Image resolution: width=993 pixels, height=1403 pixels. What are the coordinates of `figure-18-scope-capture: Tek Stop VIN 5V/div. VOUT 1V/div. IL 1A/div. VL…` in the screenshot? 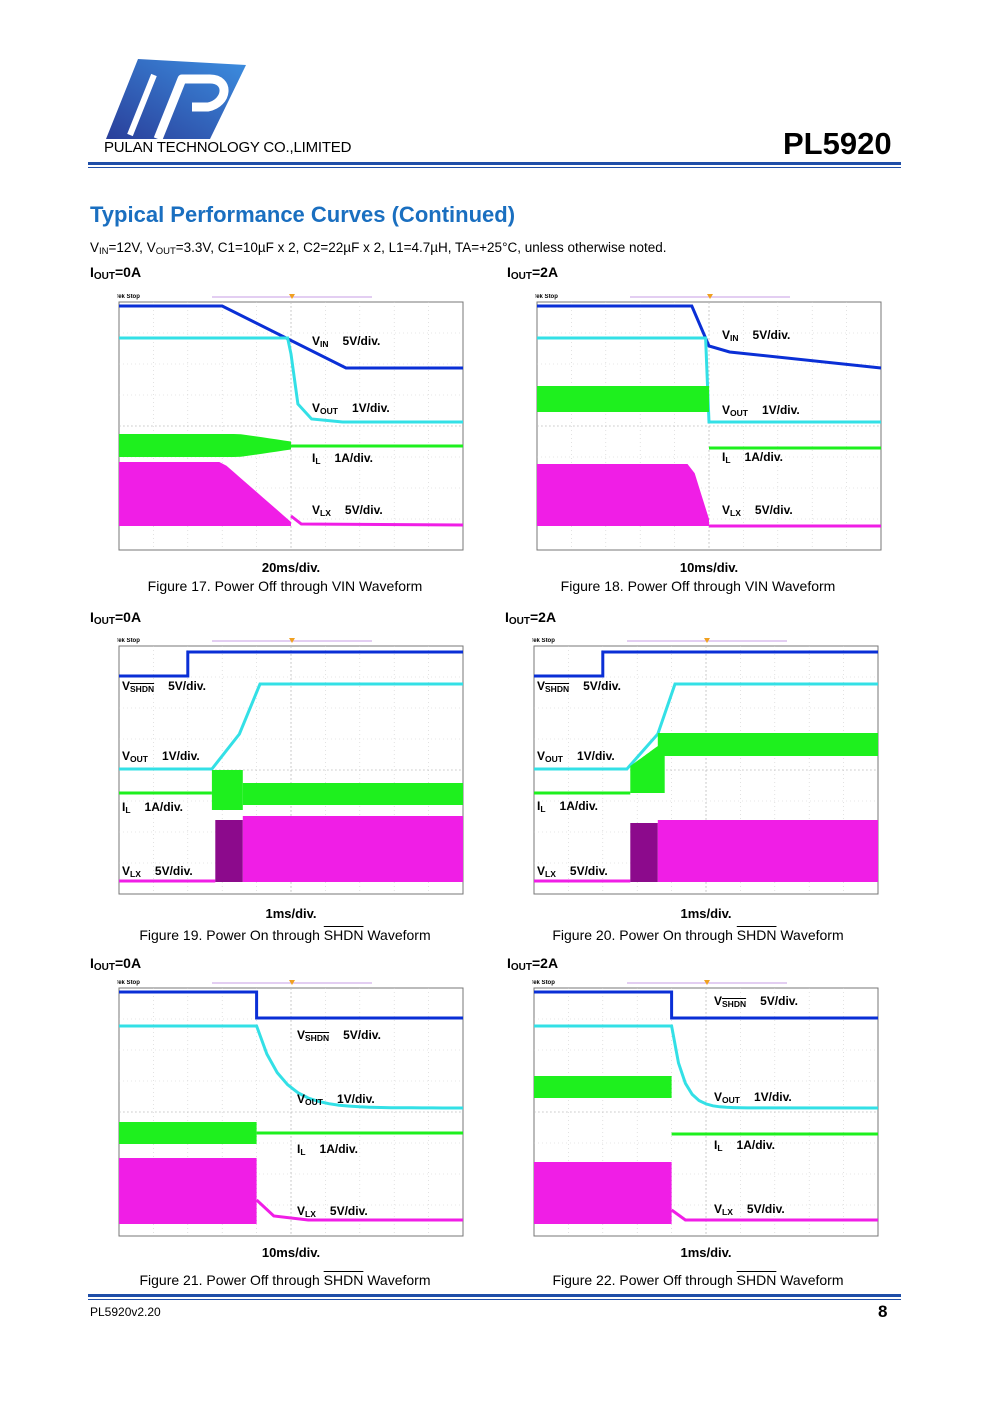 It's located at (709, 423).